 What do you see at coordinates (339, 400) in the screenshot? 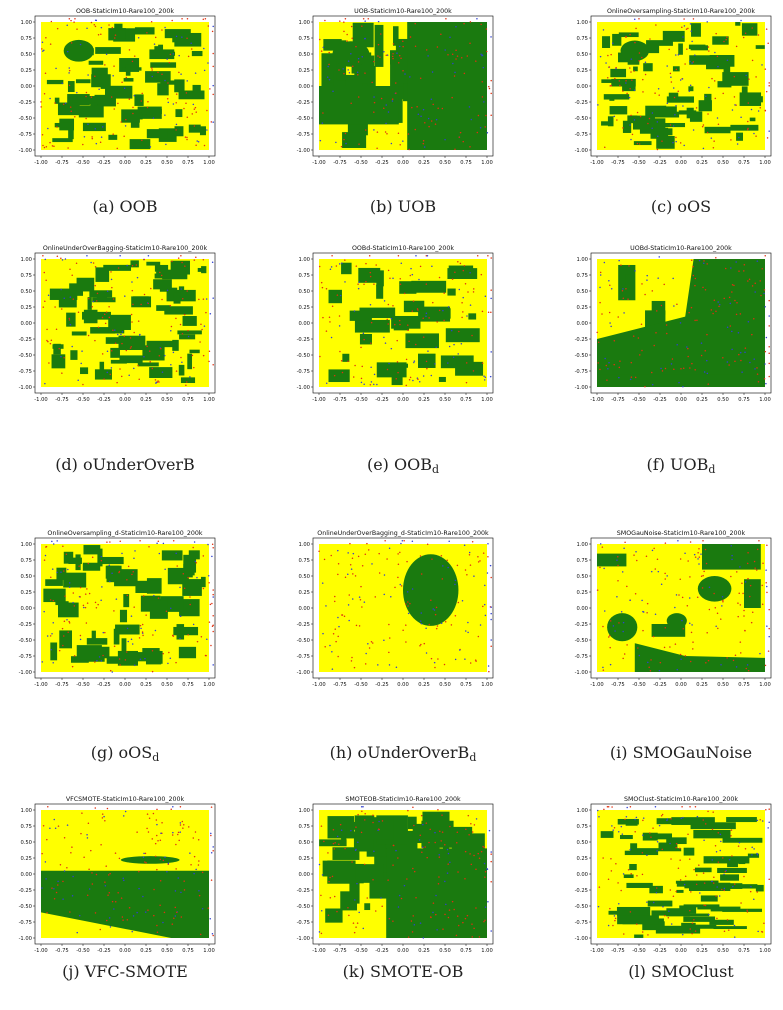
I see `x-tick-label: -0.75` at bounding box center [339, 400].